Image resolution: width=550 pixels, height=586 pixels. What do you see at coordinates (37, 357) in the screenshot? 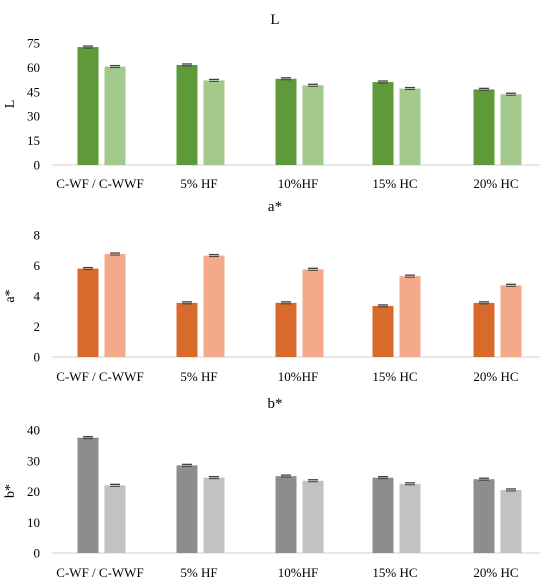
I see `chart2-y-tick-0: 0` at bounding box center [37, 357].